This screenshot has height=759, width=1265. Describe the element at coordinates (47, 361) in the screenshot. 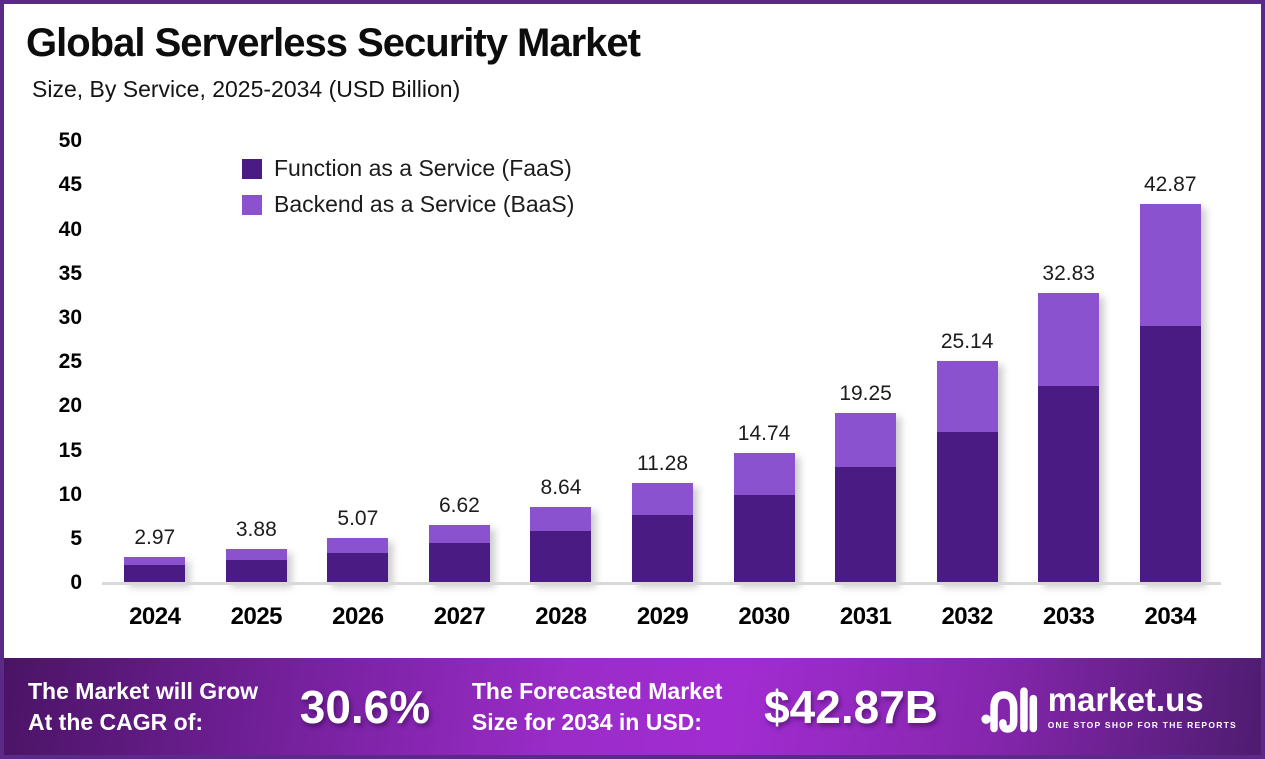

I see `y-axis: 0 5 10 15 20 25 30 35 40 45 50` at that location.